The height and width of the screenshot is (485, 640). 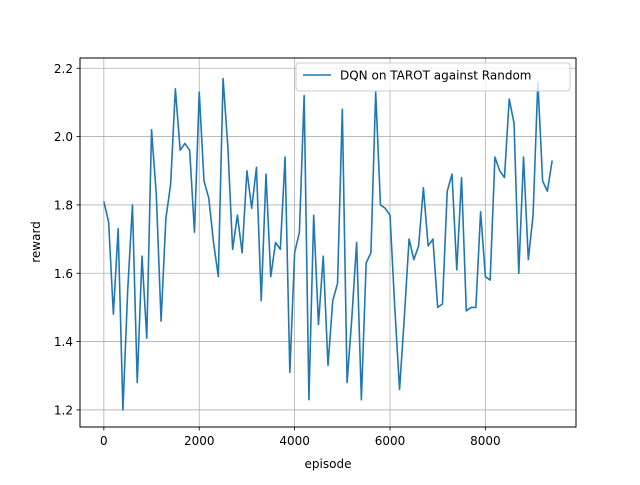 What do you see at coordinates (390, 441) in the screenshot?
I see `x-tick-label: 6000` at bounding box center [390, 441].